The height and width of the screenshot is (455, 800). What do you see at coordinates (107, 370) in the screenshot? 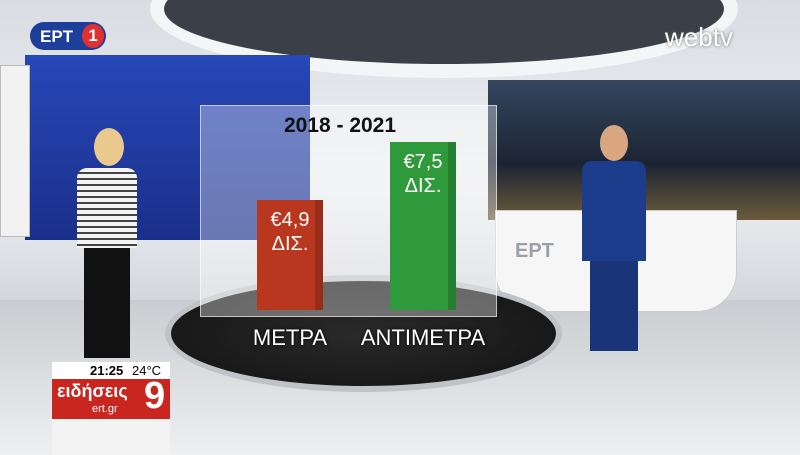
I see `time: 21:25` at bounding box center [107, 370].